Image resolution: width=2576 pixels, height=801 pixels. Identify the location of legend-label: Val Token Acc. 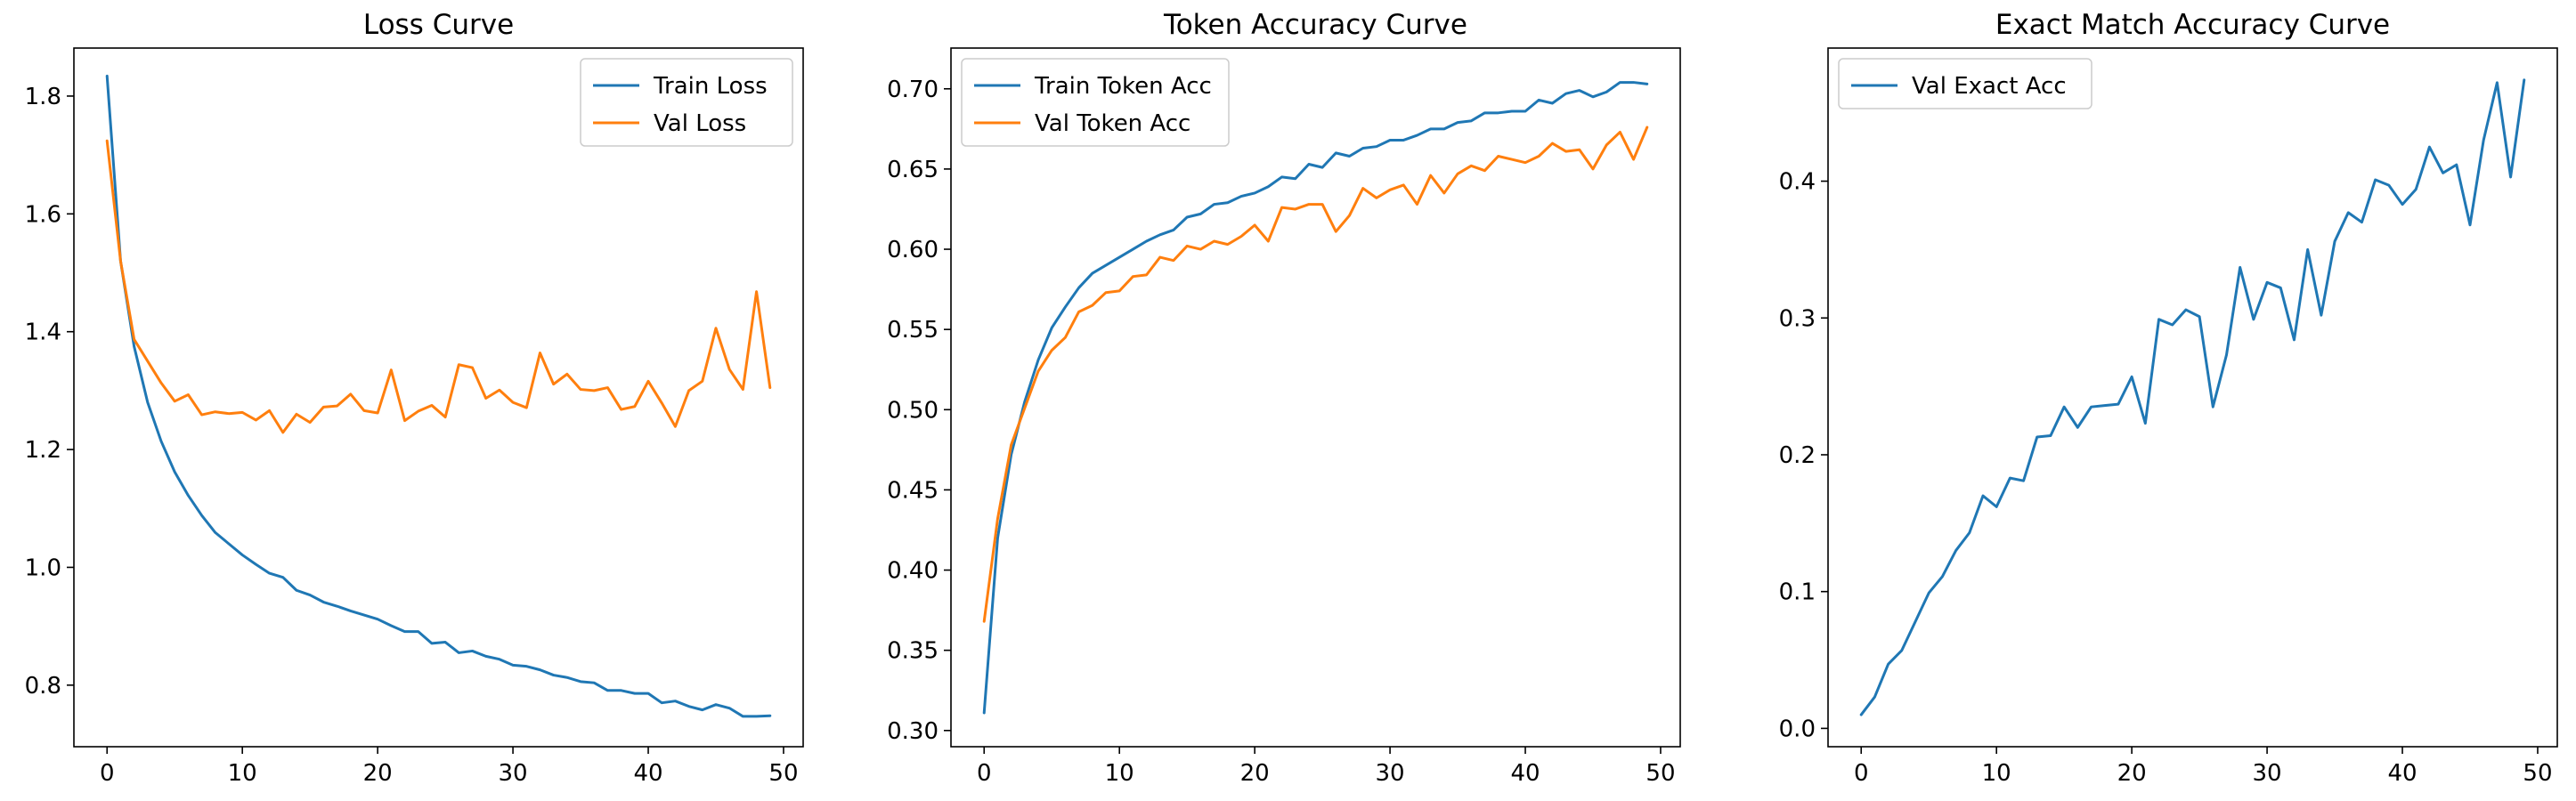
(1112, 124).